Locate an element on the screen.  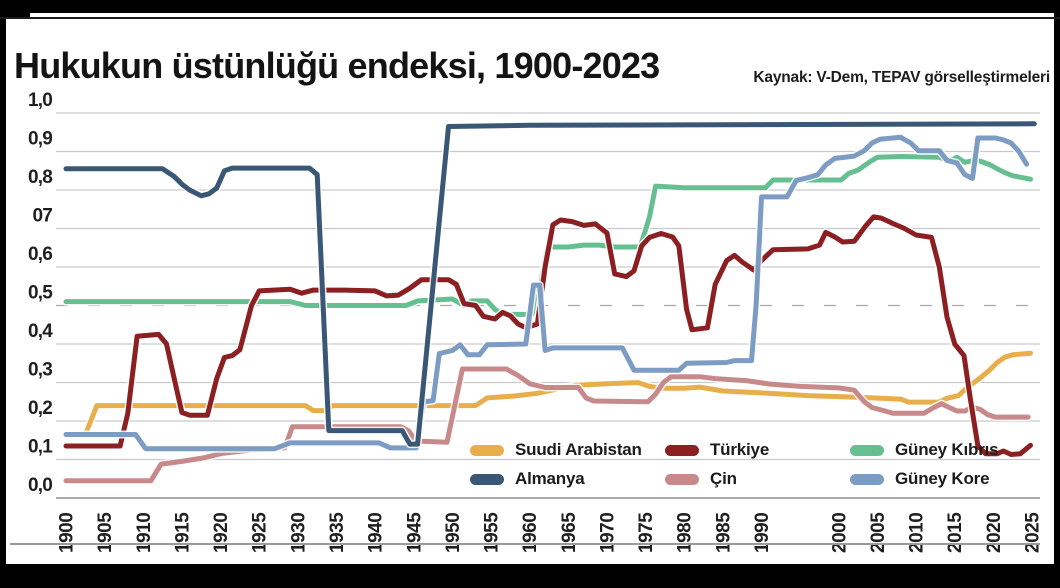
footer-rule is located at coordinates (525, 544).